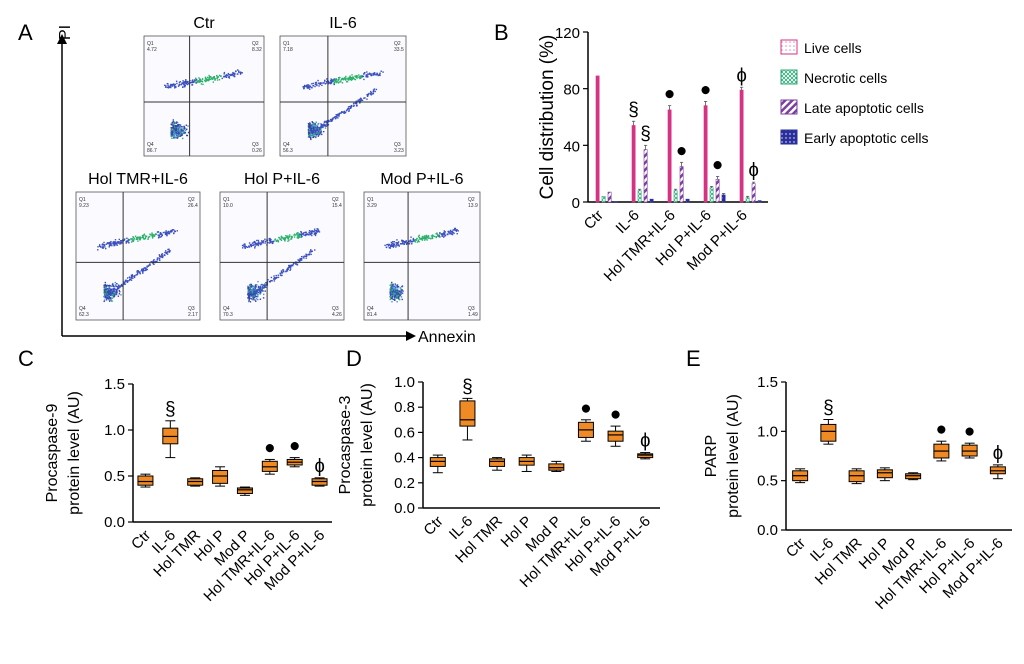  What do you see at coordinates (547, 117) in the screenshot?
I see `y-axis-label-b: Cell distribution (%)` at bounding box center [547, 117].